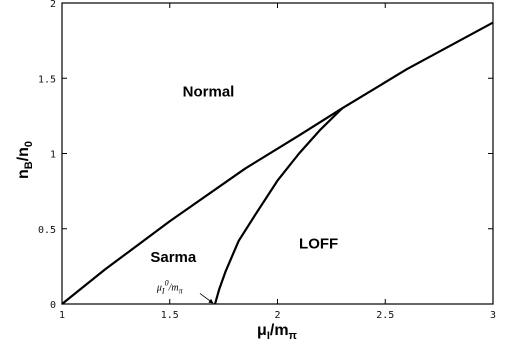 Image resolution: width=527 pixels, height=349 pixels. What do you see at coordinates (53, 305) in the screenshot?
I see `y-tick-label: 0` at bounding box center [53, 305].